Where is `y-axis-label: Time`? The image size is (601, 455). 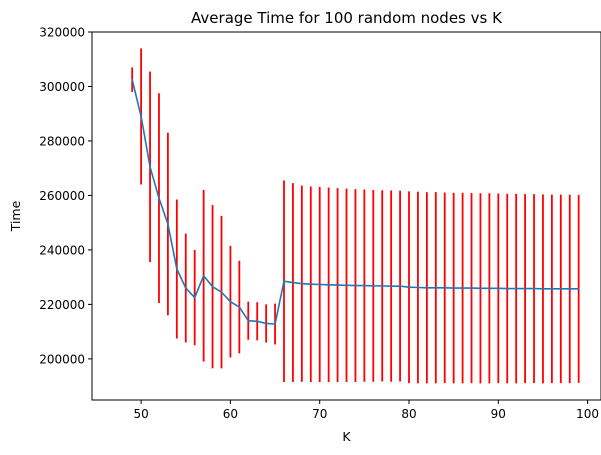
y-axis-label: Time is located at coordinates (15, 216).